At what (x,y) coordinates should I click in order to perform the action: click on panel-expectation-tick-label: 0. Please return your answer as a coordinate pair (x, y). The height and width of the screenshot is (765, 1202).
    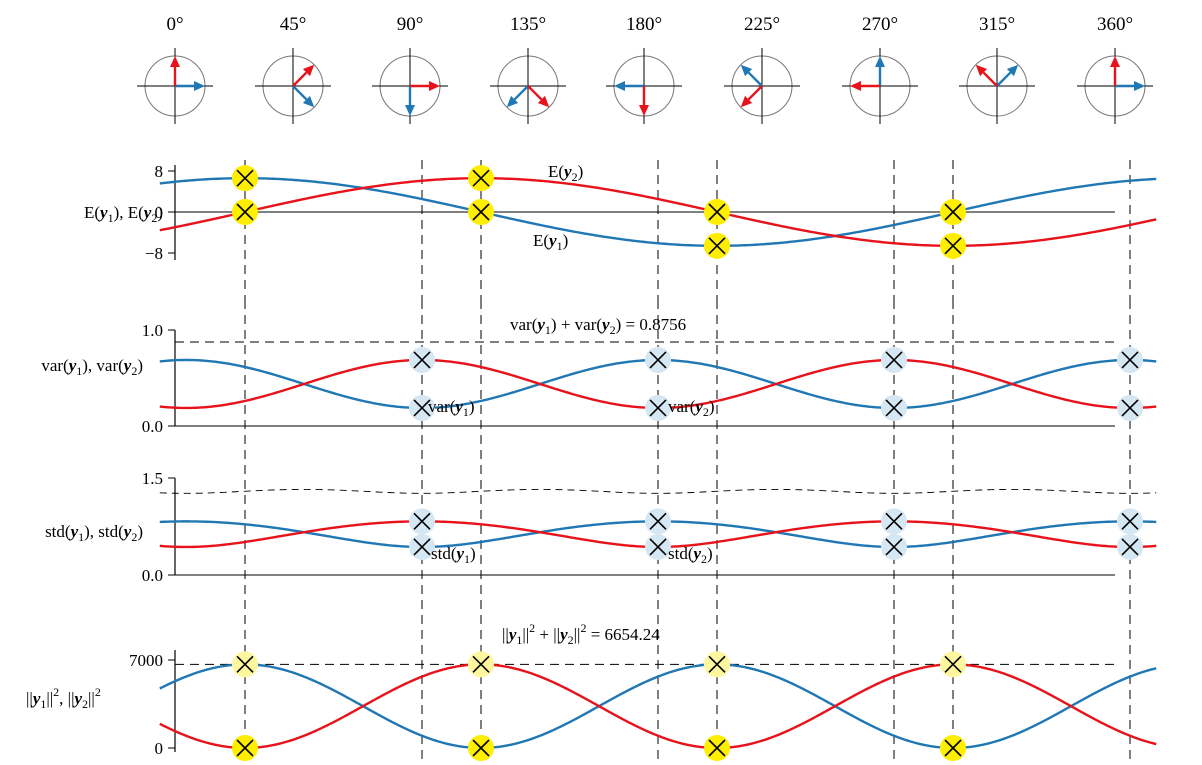
    Looking at the image, I should click on (159, 212).